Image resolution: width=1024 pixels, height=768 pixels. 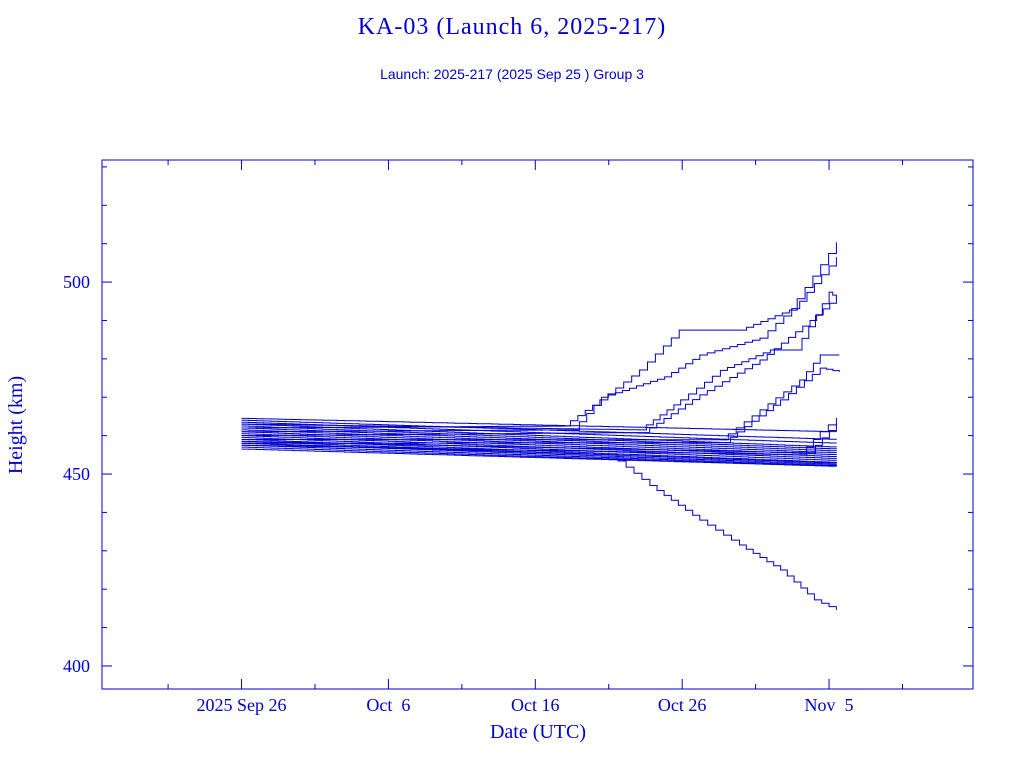 What do you see at coordinates (539, 526) in the screenshot?
I see `series-line-decay` at bounding box center [539, 526].